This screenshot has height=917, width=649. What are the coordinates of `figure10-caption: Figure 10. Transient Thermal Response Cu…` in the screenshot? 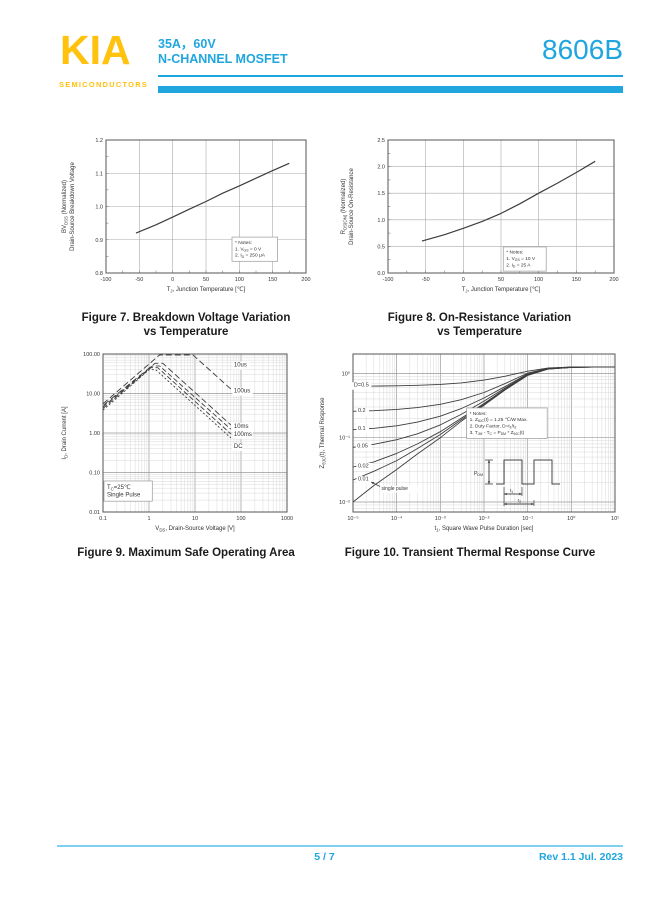 It's located at (470, 553).